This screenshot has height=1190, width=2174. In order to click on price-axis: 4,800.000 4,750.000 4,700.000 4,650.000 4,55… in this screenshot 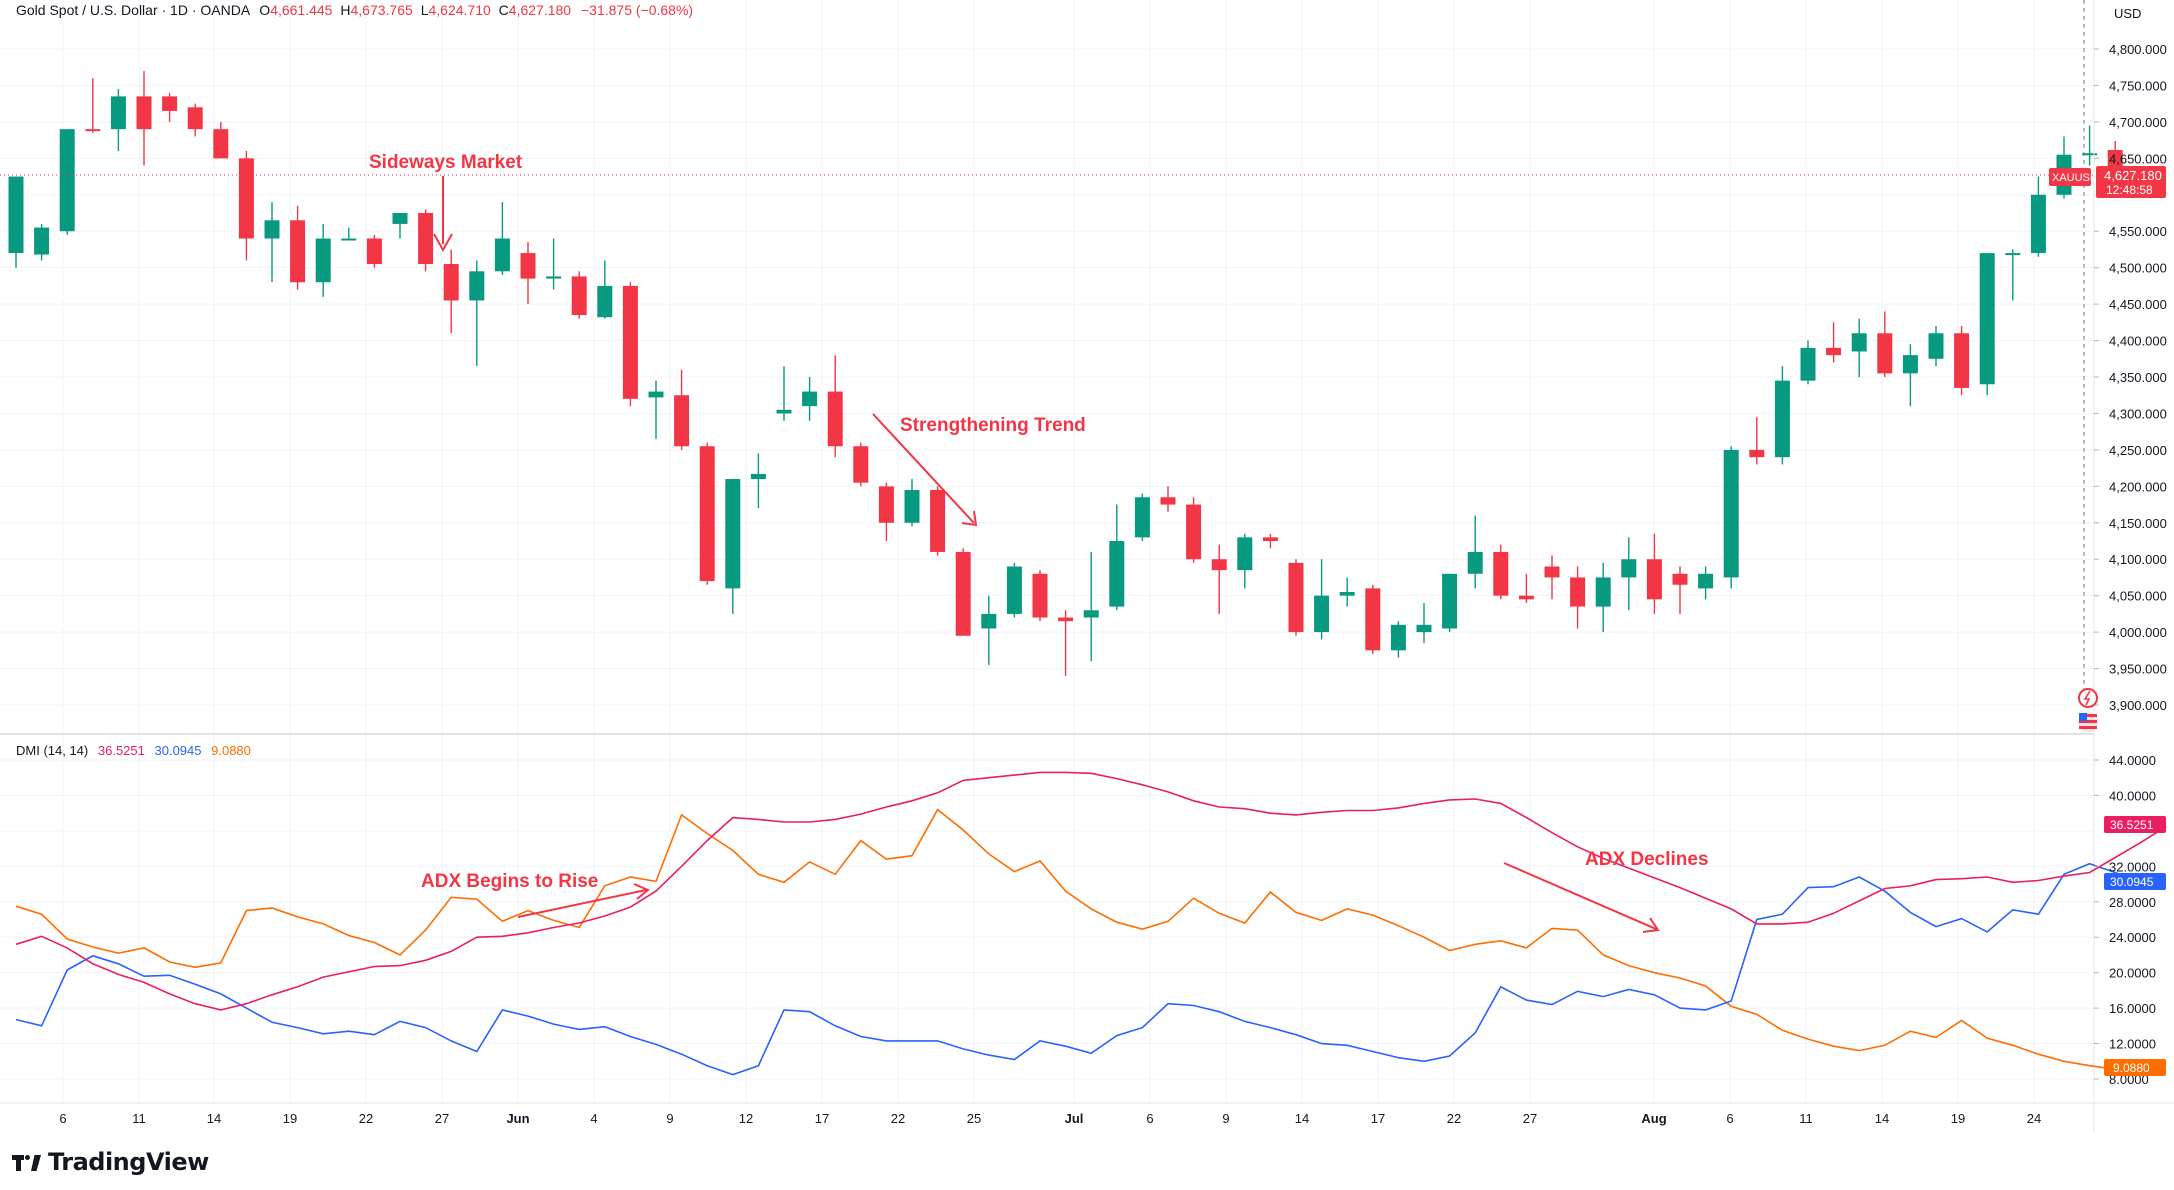, I will do `click(2130, 377)`.